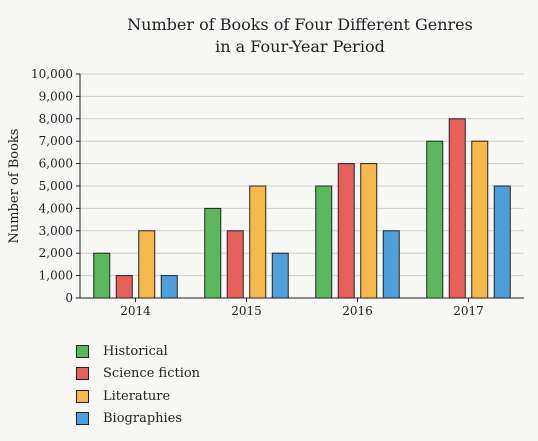  What do you see at coordinates (56, 96) in the screenshot?
I see `y-tick-label: 9,000` at bounding box center [56, 96].